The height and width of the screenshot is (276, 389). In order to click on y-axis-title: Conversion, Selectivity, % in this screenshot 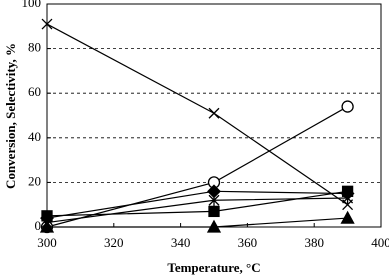, I will do `click(10, 116)`.